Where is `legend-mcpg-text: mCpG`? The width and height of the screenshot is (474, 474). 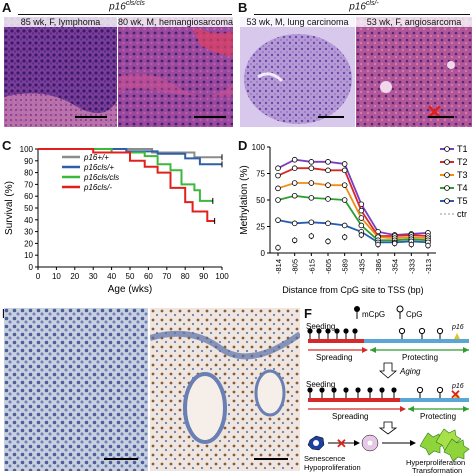 legend-mcpg-text: mCpG is located at coordinates (373, 314).